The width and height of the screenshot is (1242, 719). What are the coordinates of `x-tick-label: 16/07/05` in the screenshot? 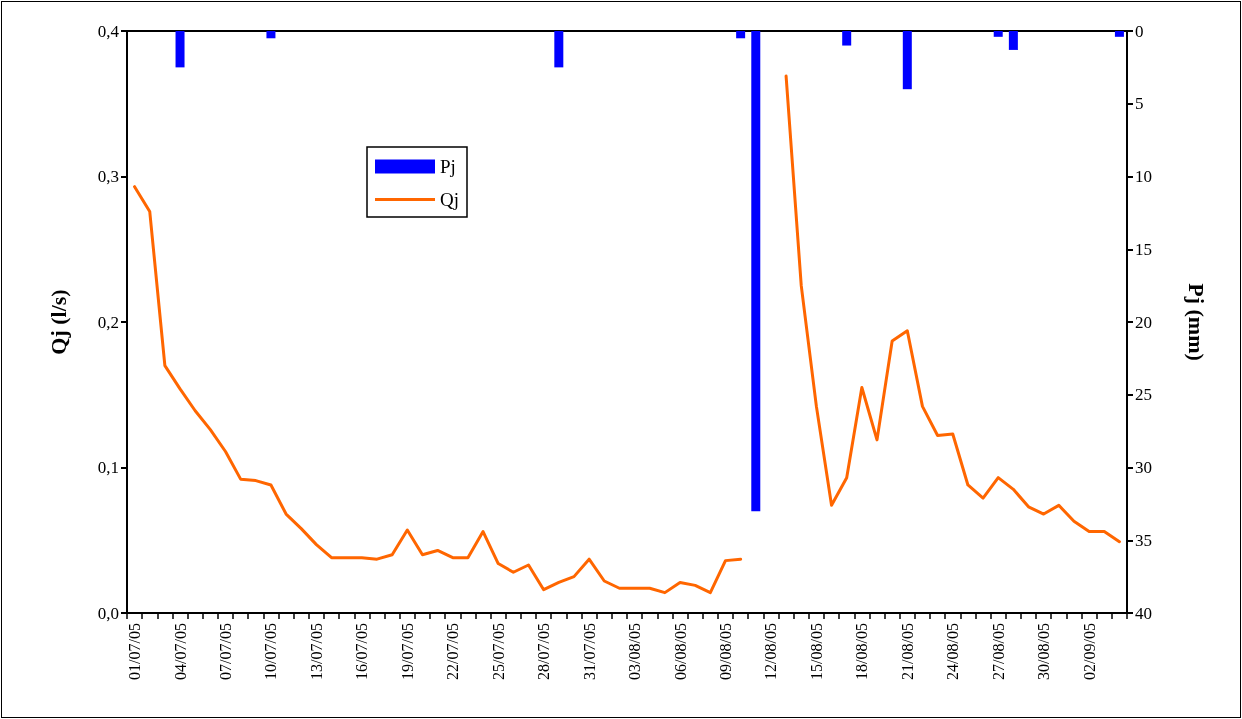 It's located at (362, 651).